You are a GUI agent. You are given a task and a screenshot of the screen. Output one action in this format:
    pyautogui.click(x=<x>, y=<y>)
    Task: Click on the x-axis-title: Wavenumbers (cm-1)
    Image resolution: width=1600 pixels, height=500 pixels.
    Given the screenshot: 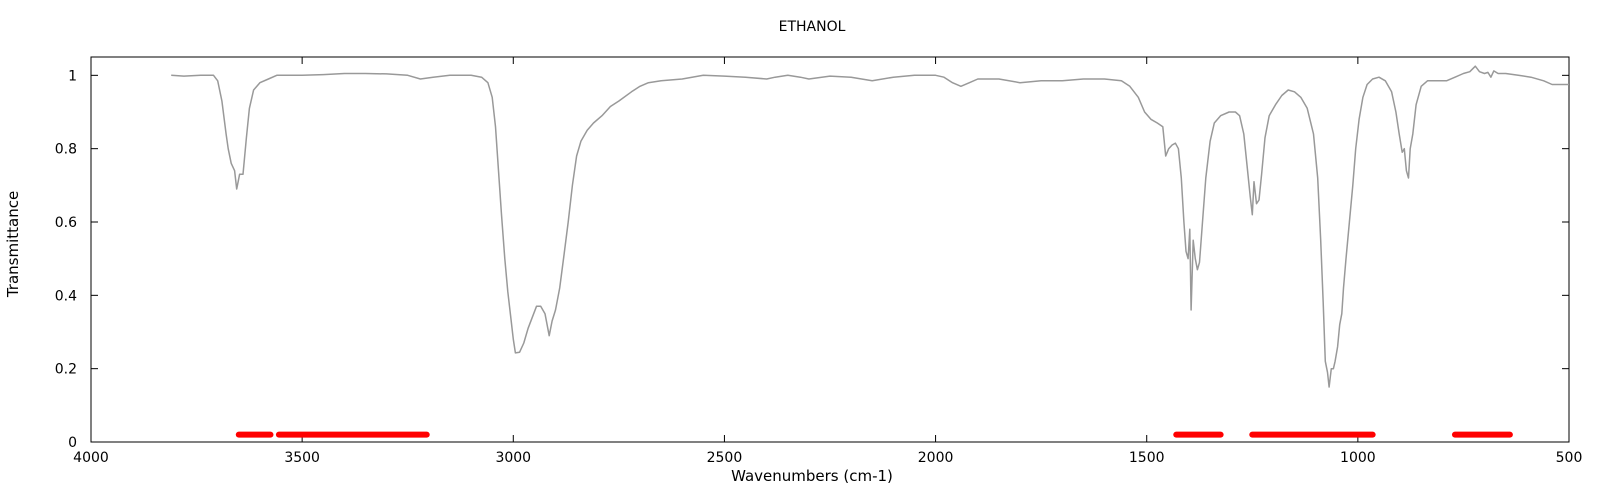 What is the action you would take?
    pyautogui.click(x=812, y=476)
    